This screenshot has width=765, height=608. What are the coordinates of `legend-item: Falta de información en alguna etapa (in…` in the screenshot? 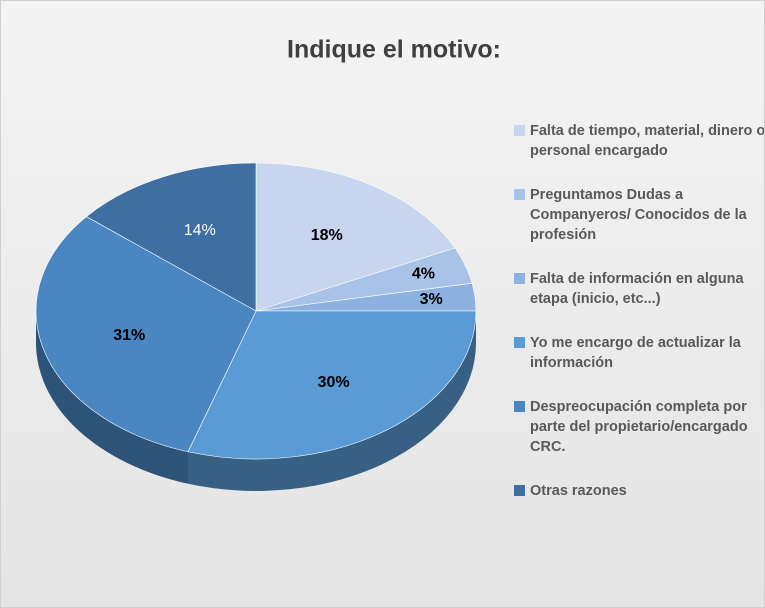 It's located at (639, 289).